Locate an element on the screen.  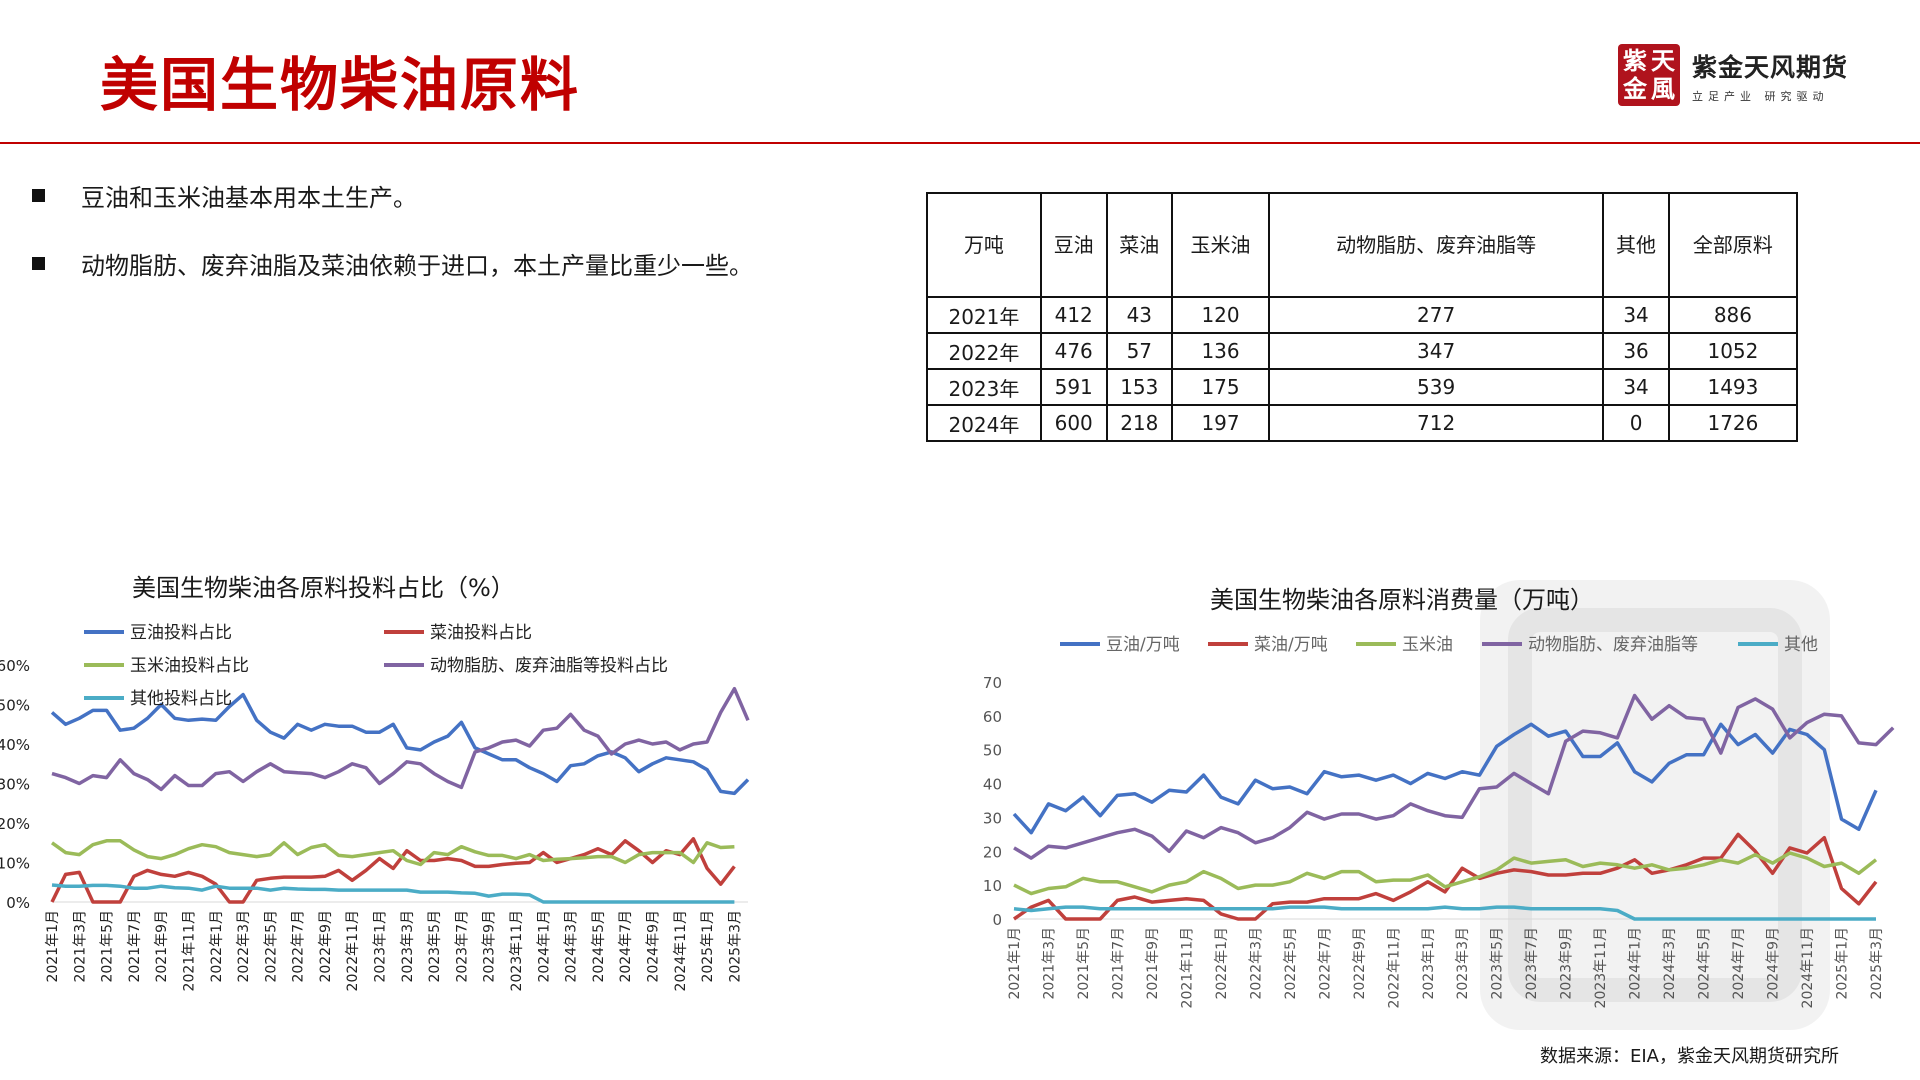
legend-label: 动物脂肪、废弃油脂等 is located at coordinates (1613, 645).